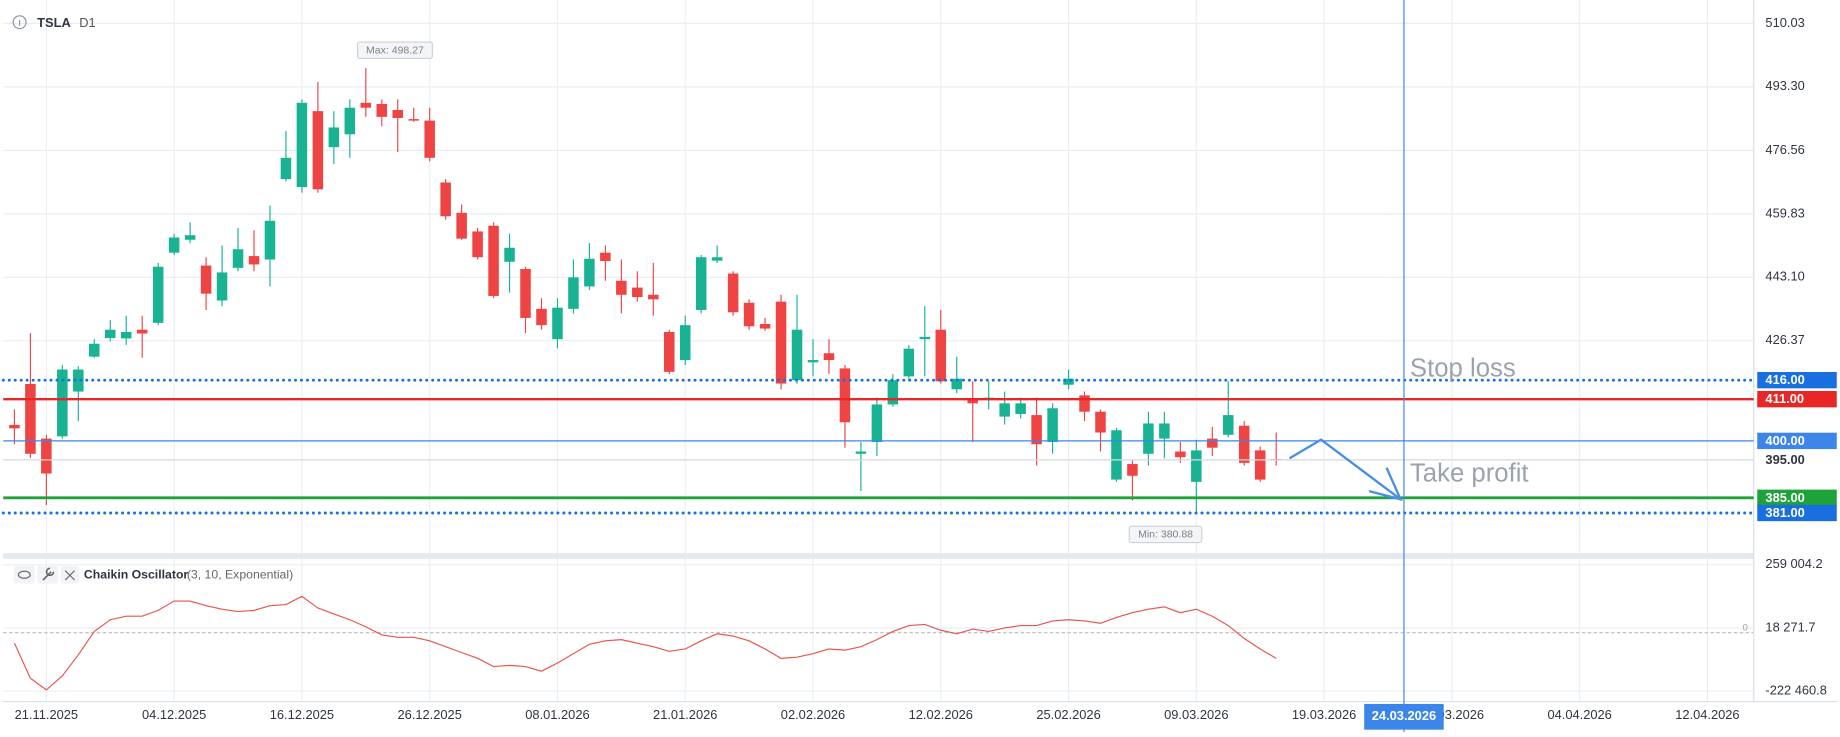 The height and width of the screenshot is (737, 1840). Describe the element at coordinates (1196, 714) in the screenshot. I see `x-tick-label: 09.03.2026` at that location.